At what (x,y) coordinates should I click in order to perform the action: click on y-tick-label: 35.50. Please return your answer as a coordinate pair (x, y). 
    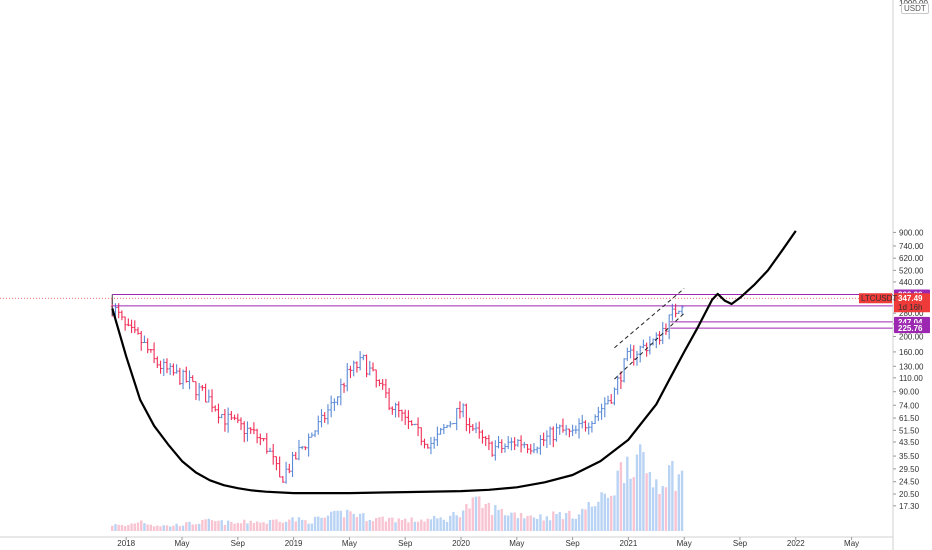
    Looking at the image, I should click on (909, 456).